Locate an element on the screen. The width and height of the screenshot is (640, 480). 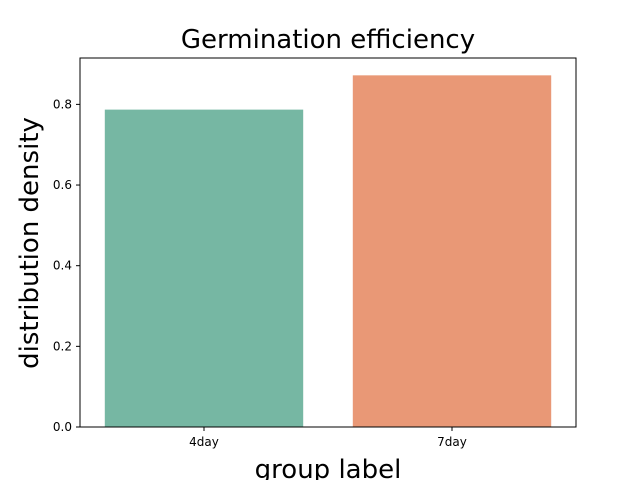
x-axis-ticks: 4day 7day is located at coordinates (328, 438).